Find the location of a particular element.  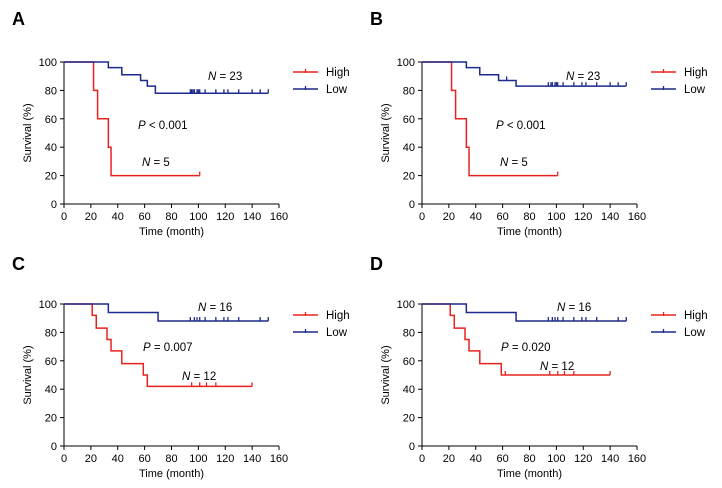

p-value-annotation: P = 0.007 is located at coordinates (168, 348).